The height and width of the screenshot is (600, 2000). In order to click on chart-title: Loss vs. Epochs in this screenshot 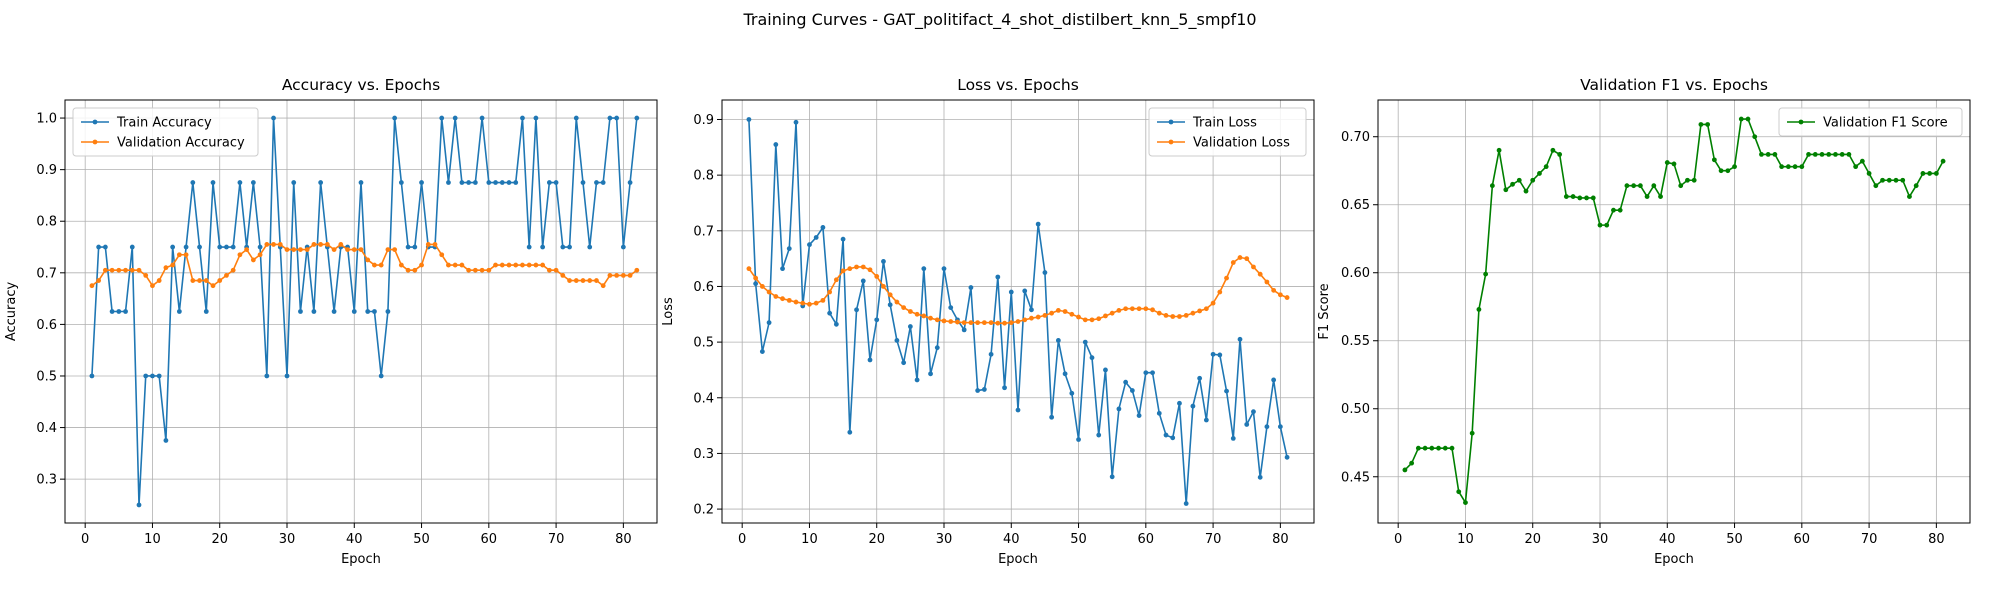, I will do `click(1018, 85)`.